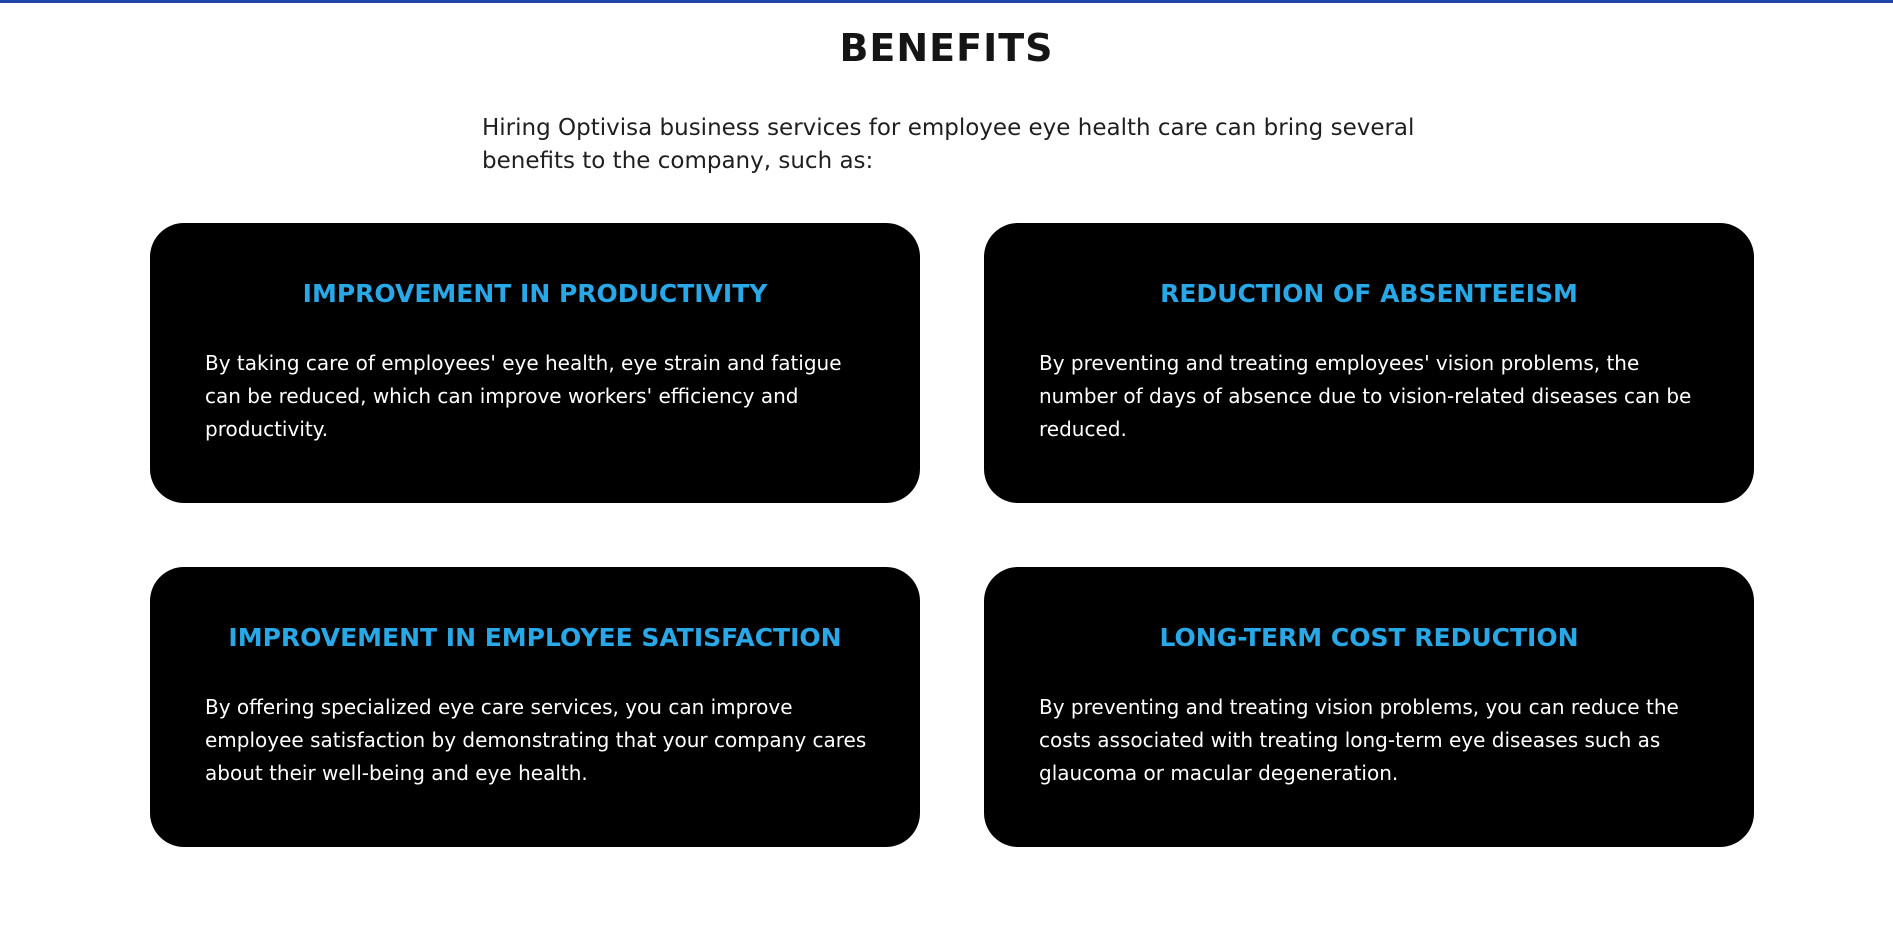 The width and height of the screenshot is (1893, 934). Describe the element at coordinates (946, 1) in the screenshot. I see `top-accent-bar` at that location.